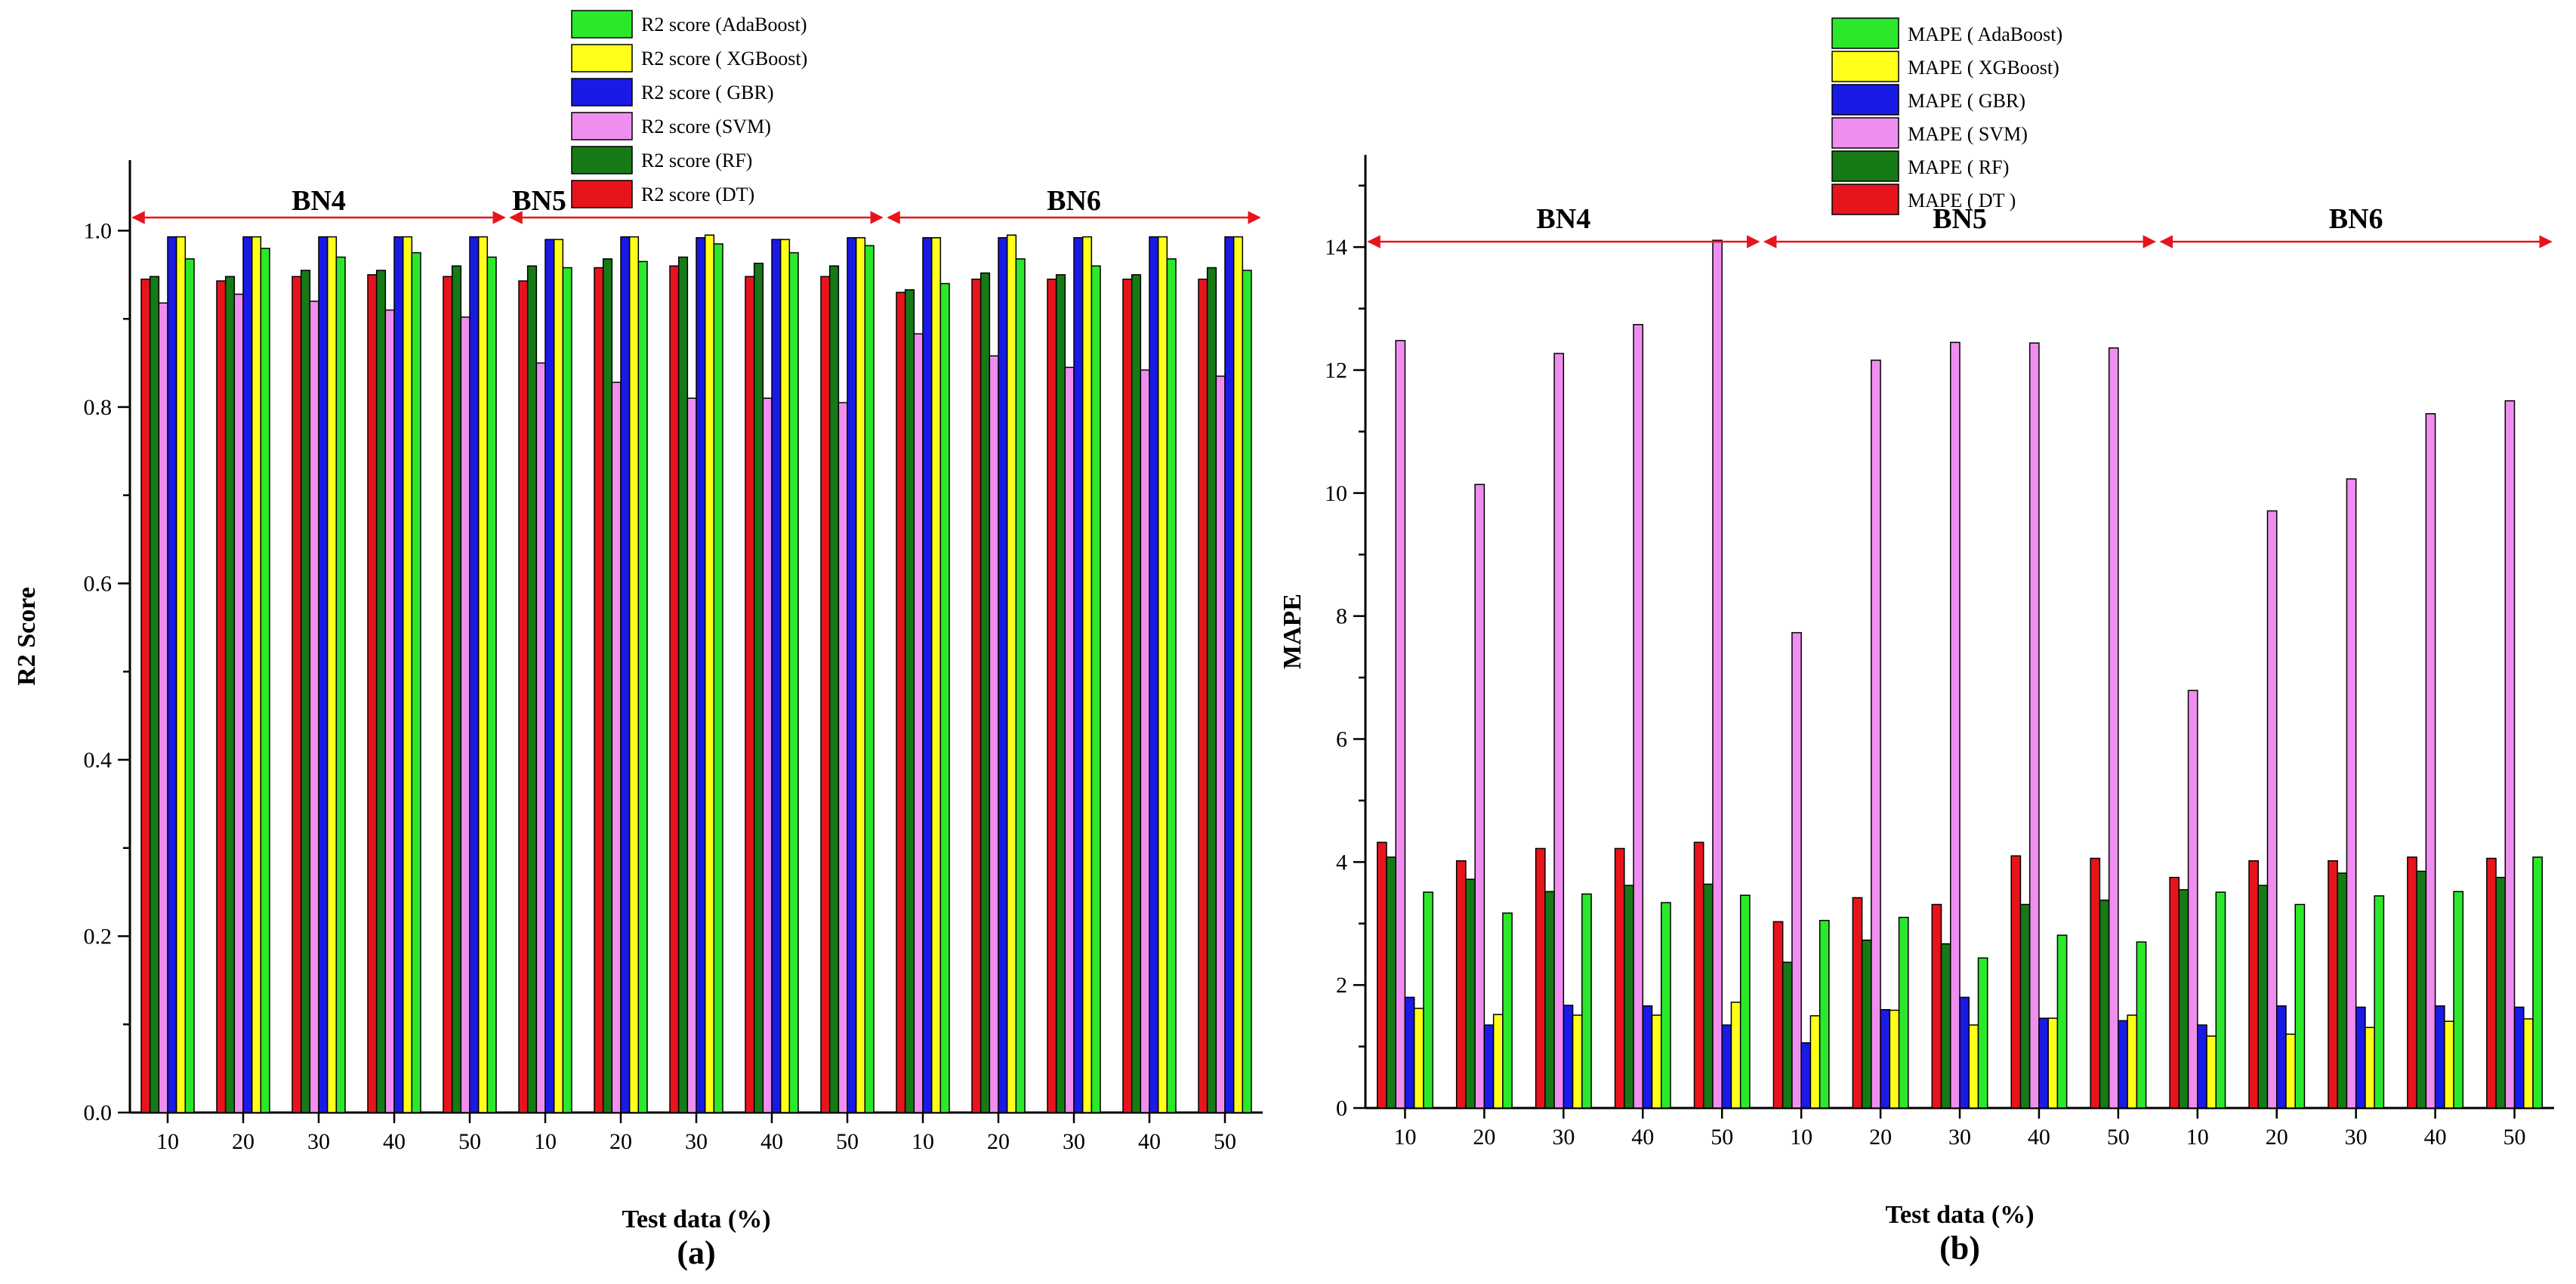  Describe the element at coordinates (724, 58) in the screenshot. I see `legend-label: R2 score ( XGBoost)` at that location.